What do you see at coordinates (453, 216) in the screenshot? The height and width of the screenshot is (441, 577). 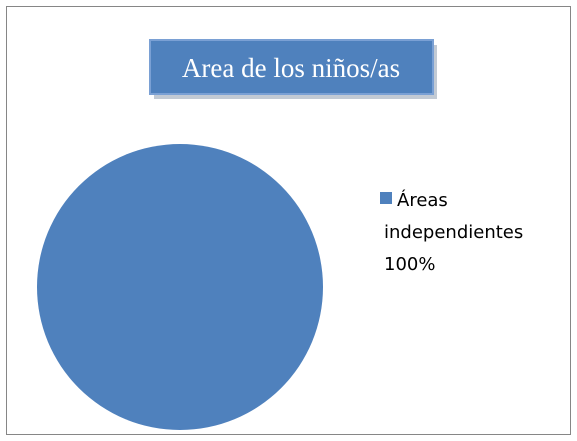 I see `legend-label: Áreas independientes` at bounding box center [453, 216].